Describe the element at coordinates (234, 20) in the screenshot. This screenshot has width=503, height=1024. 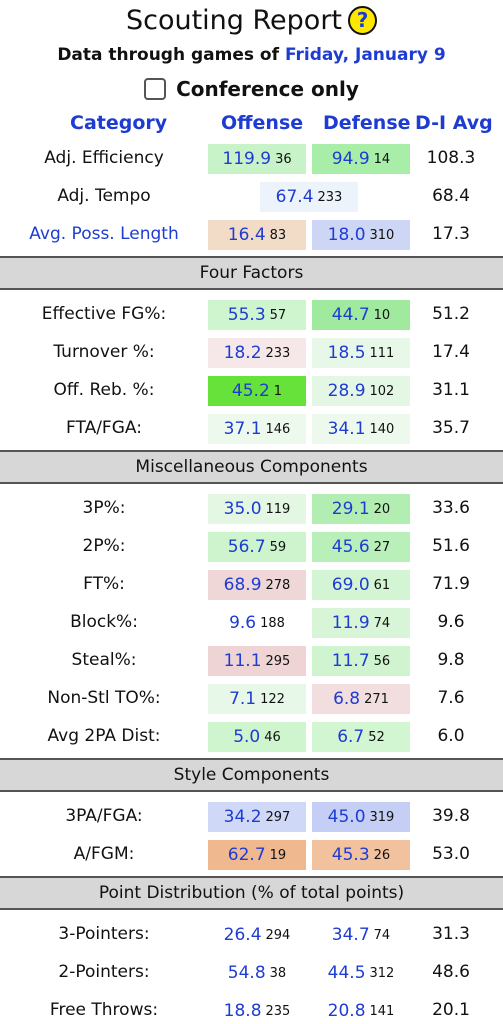
I see `page-title: Scouting Report` at that location.